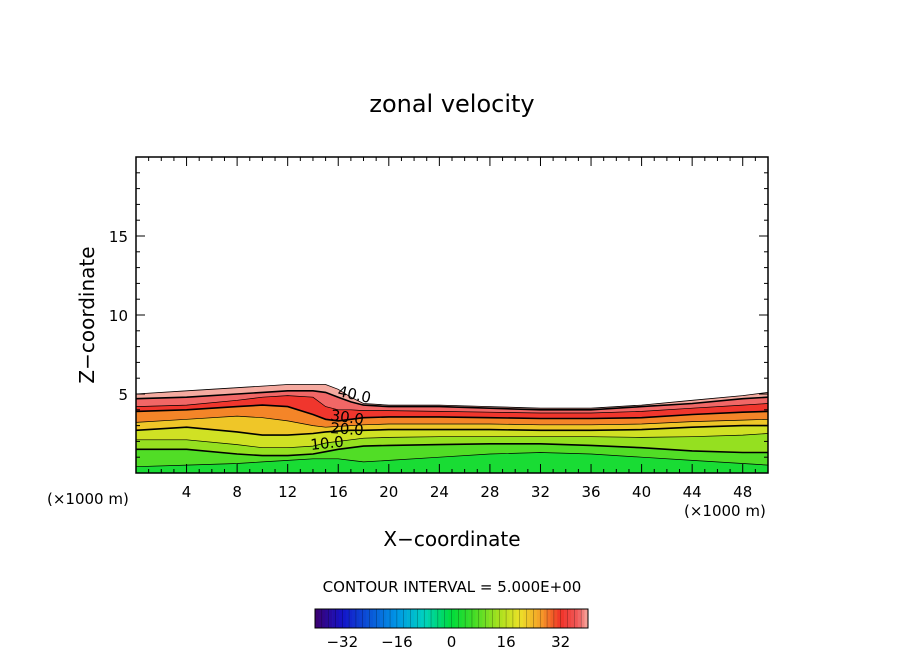 The height and width of the screenshot is (654, 904). I want to click on y-unit-label: (×1000 m), so click(88, 499).